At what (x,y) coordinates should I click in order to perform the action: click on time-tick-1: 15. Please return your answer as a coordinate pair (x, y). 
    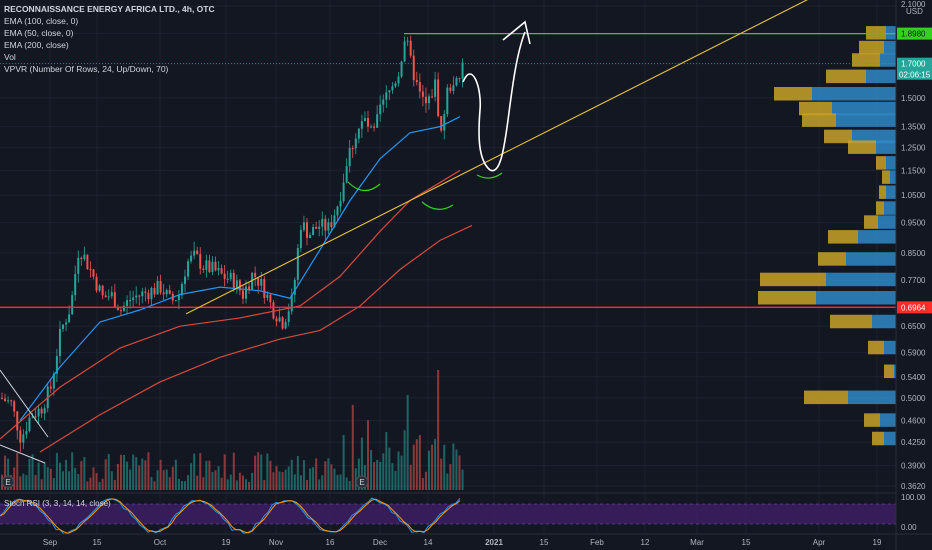
    Looking at the image, I should click on (97, 542).